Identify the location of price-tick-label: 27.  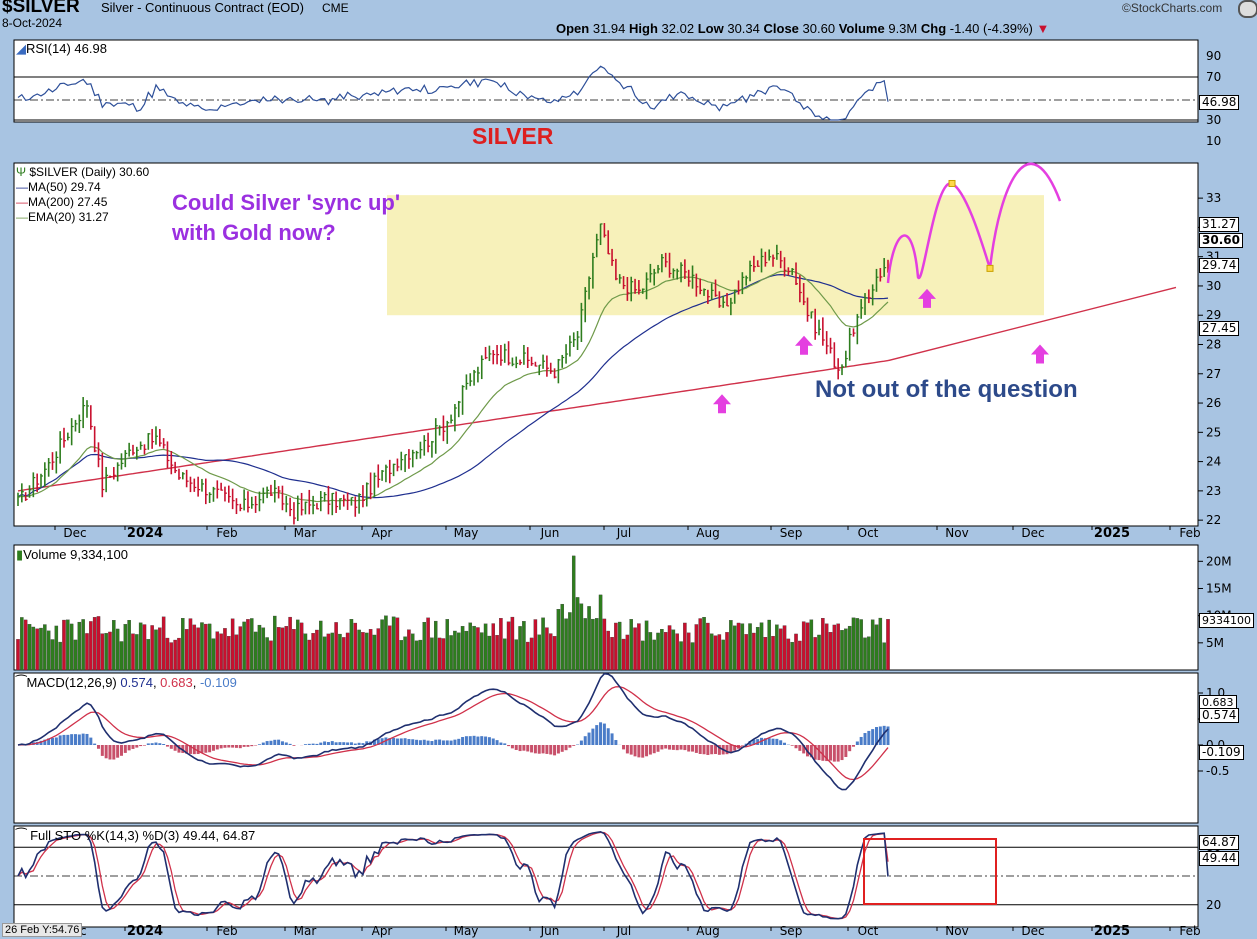
(1213, 374).